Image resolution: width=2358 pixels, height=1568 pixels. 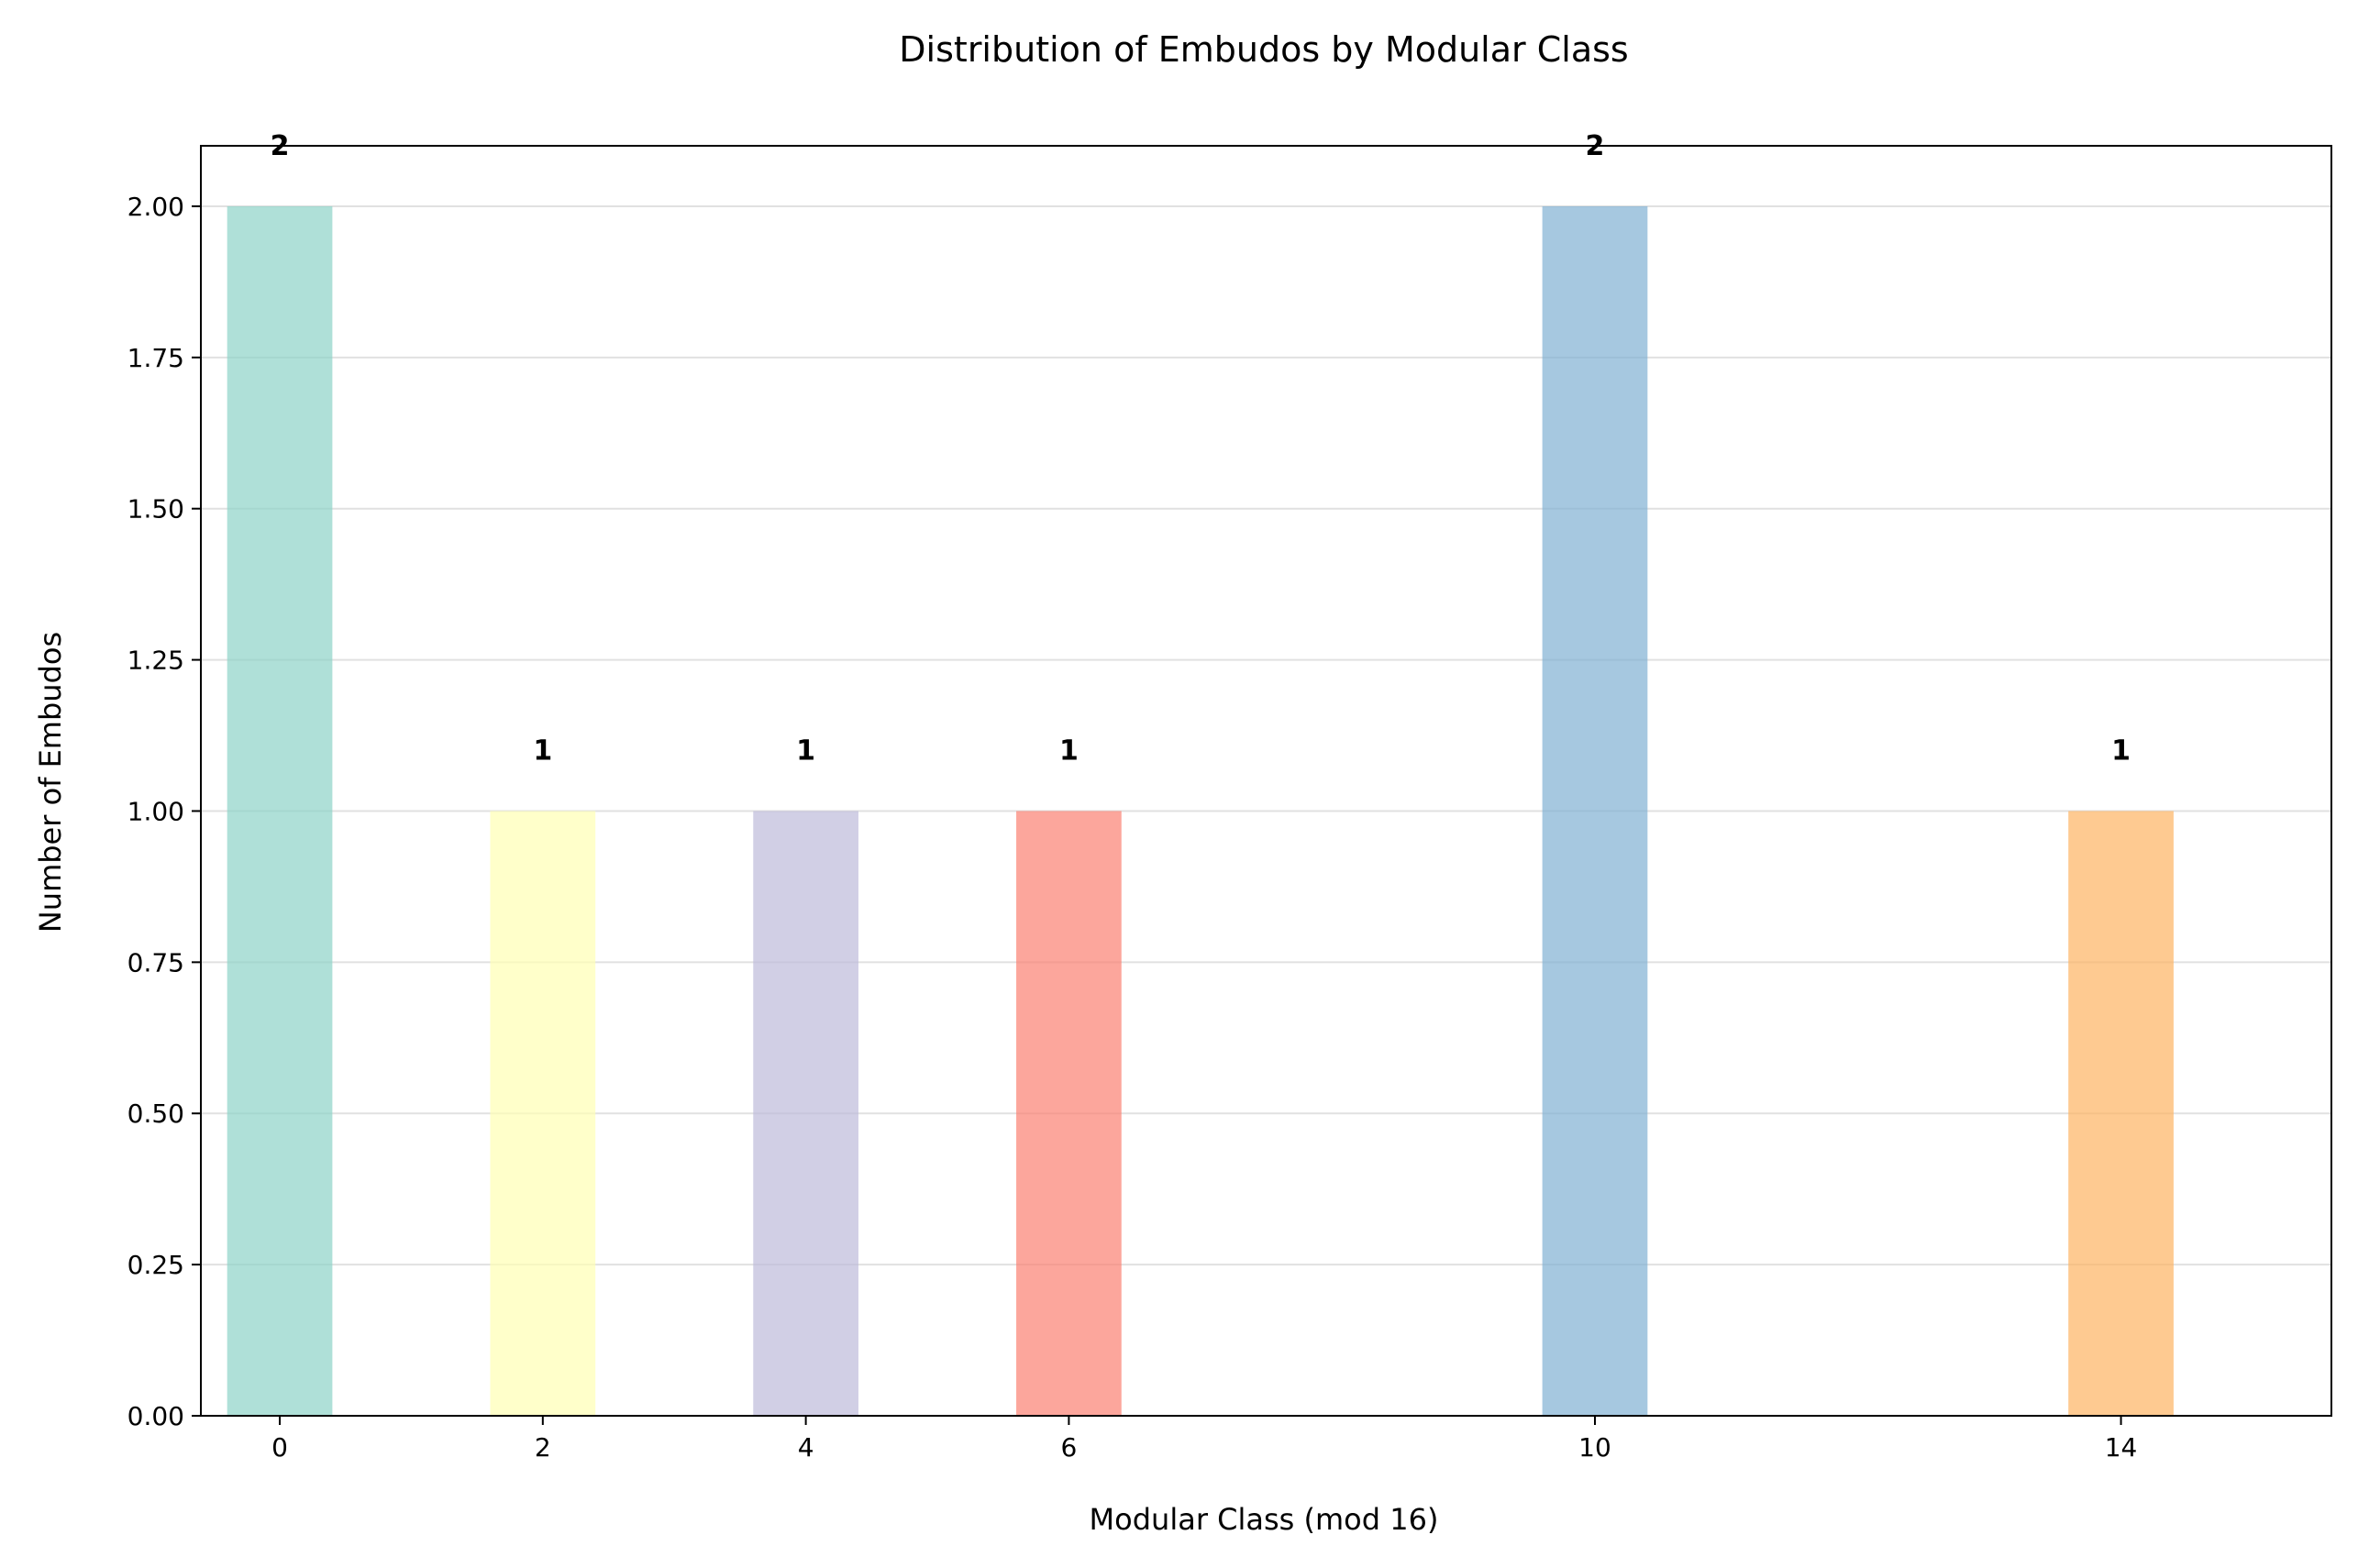 I want to click on x-tick-label: 0, so click(x=279, y=1448).